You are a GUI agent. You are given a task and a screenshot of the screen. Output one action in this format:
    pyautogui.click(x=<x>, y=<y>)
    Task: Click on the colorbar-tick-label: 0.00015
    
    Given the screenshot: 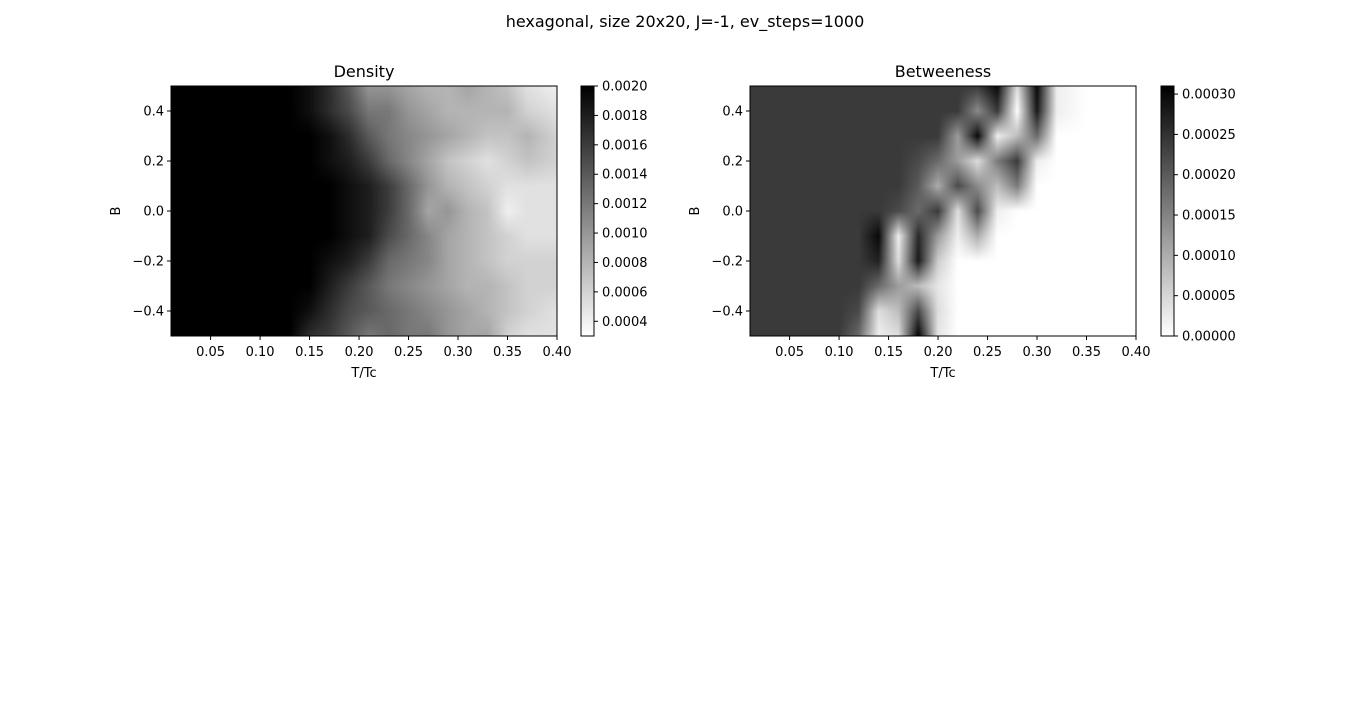 What is the action you would take?
    pyautogui.click(x=1209, y=216)
    